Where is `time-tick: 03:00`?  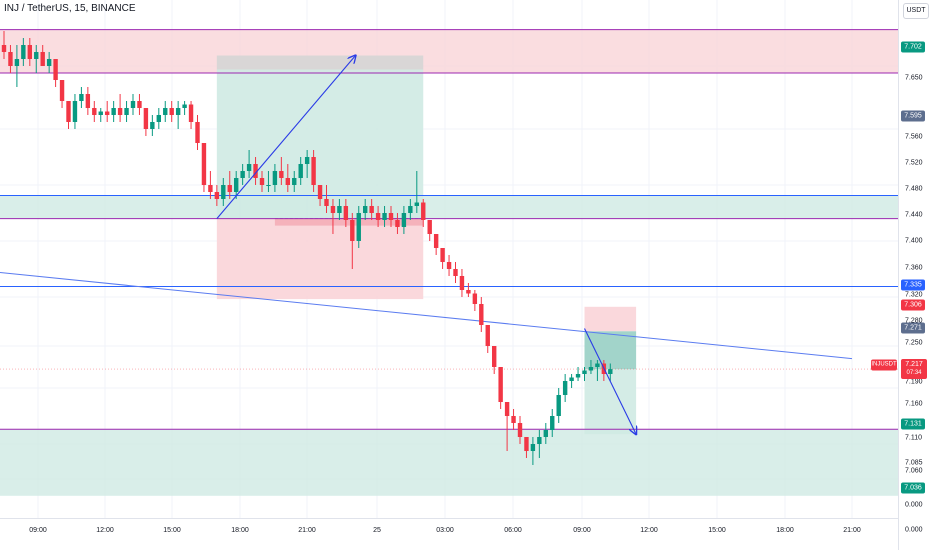 time-tick: 03:00 is located at coordinates (445, 530).